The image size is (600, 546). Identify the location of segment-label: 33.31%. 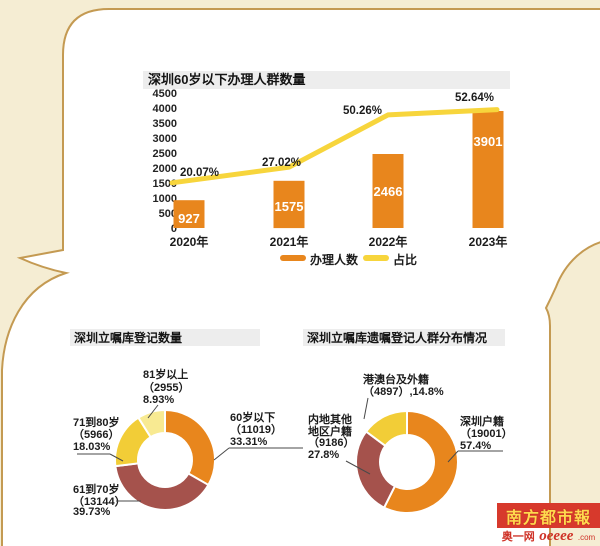
(249, 442).